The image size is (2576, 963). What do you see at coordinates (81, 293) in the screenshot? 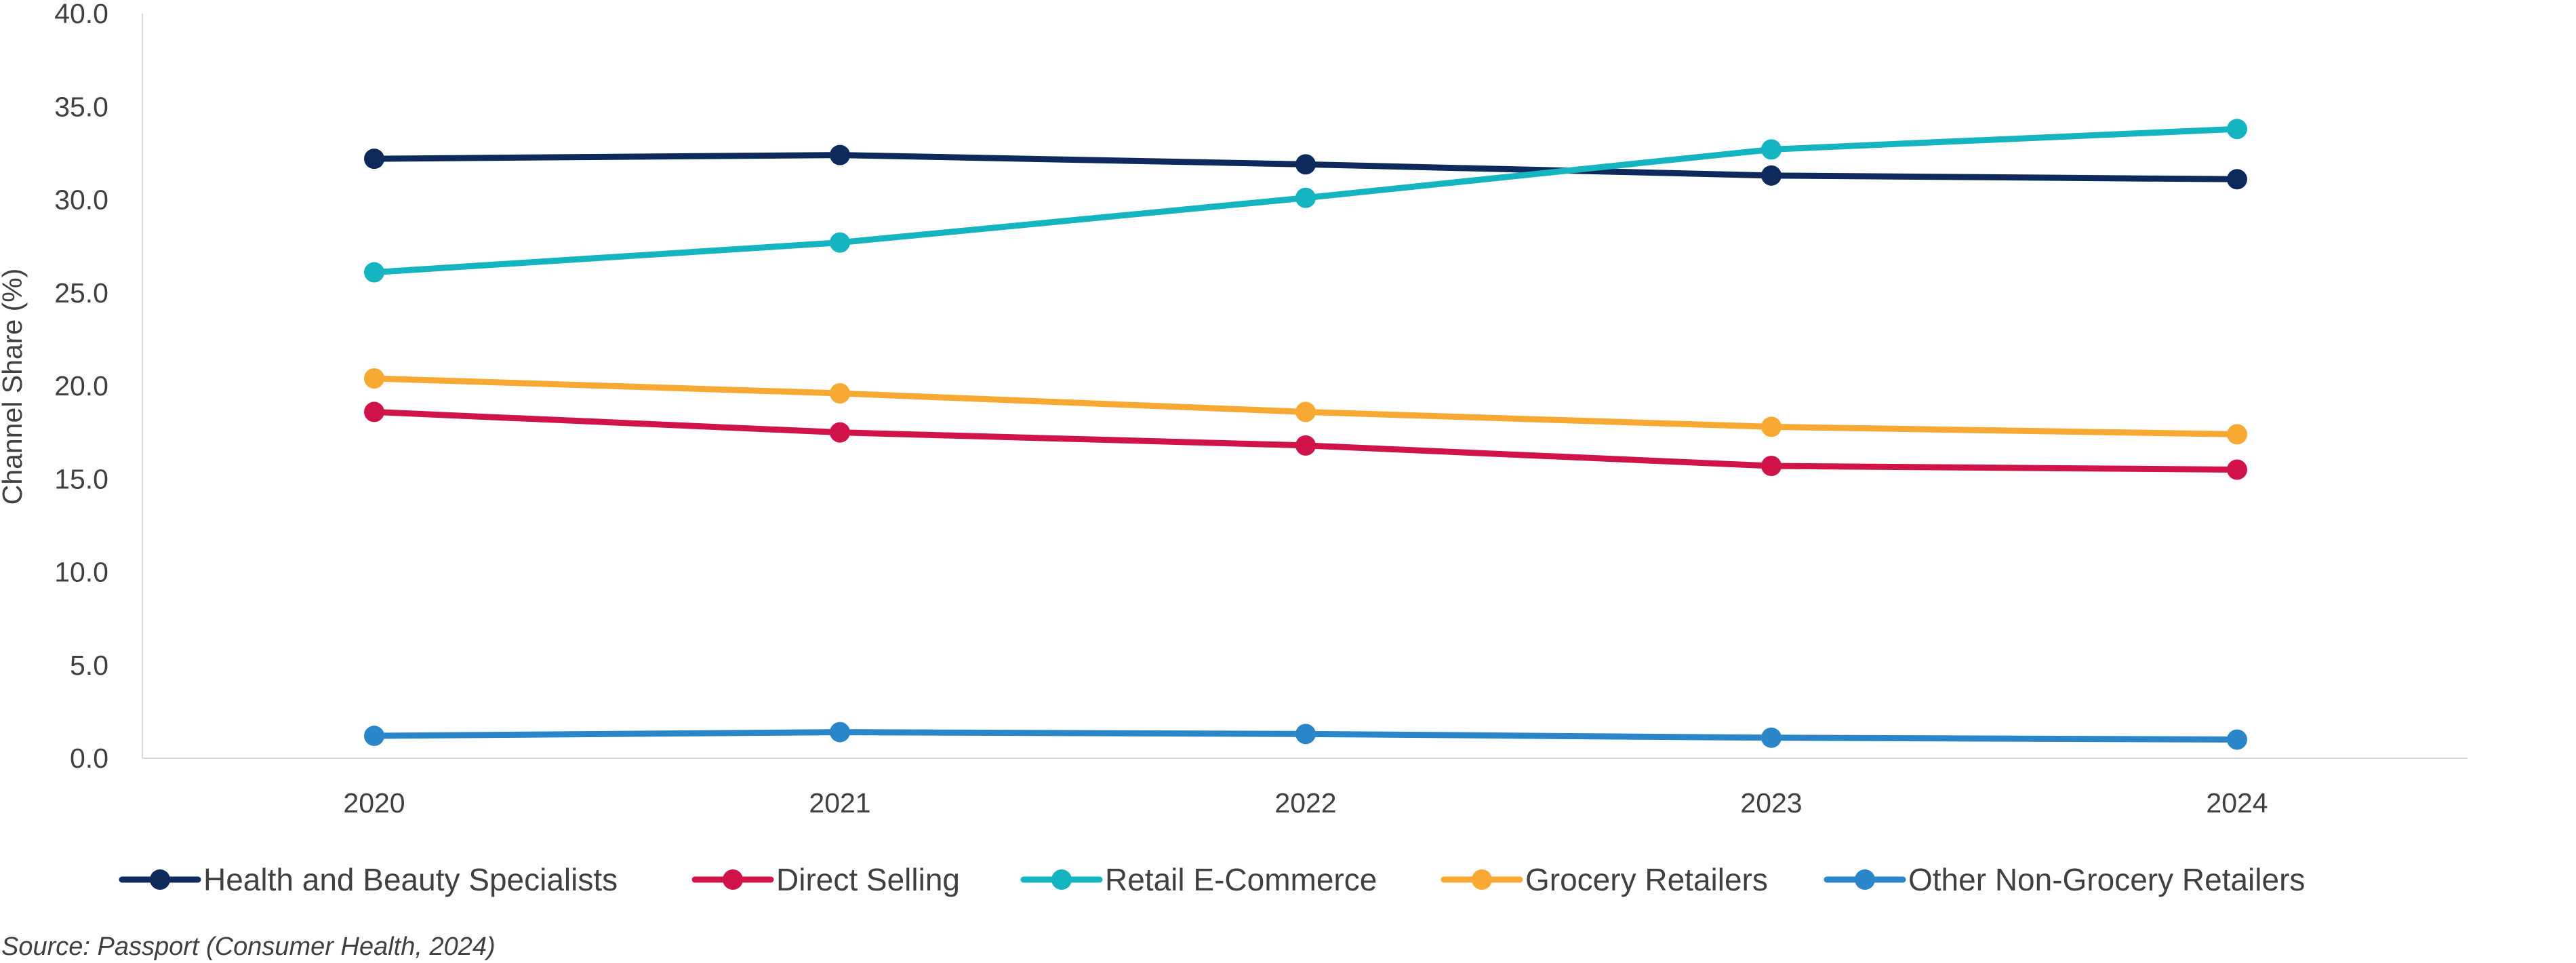
I see `y-tick-label: 25.0` at bounding box center [81, 293].